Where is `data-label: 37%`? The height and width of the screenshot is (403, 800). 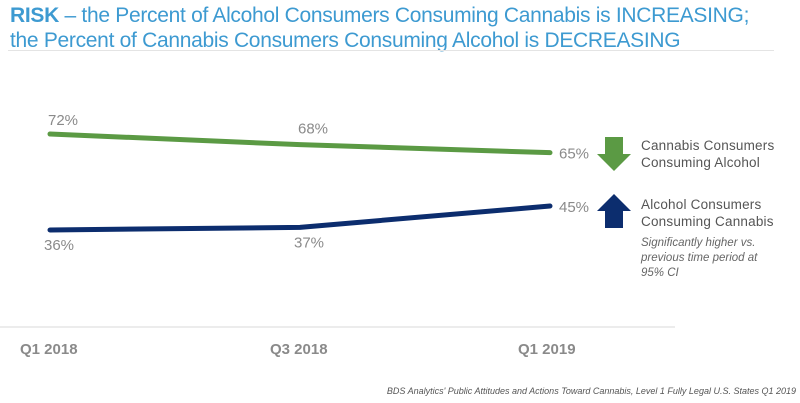 data-label: 37% is located at coordinates (309, 242).